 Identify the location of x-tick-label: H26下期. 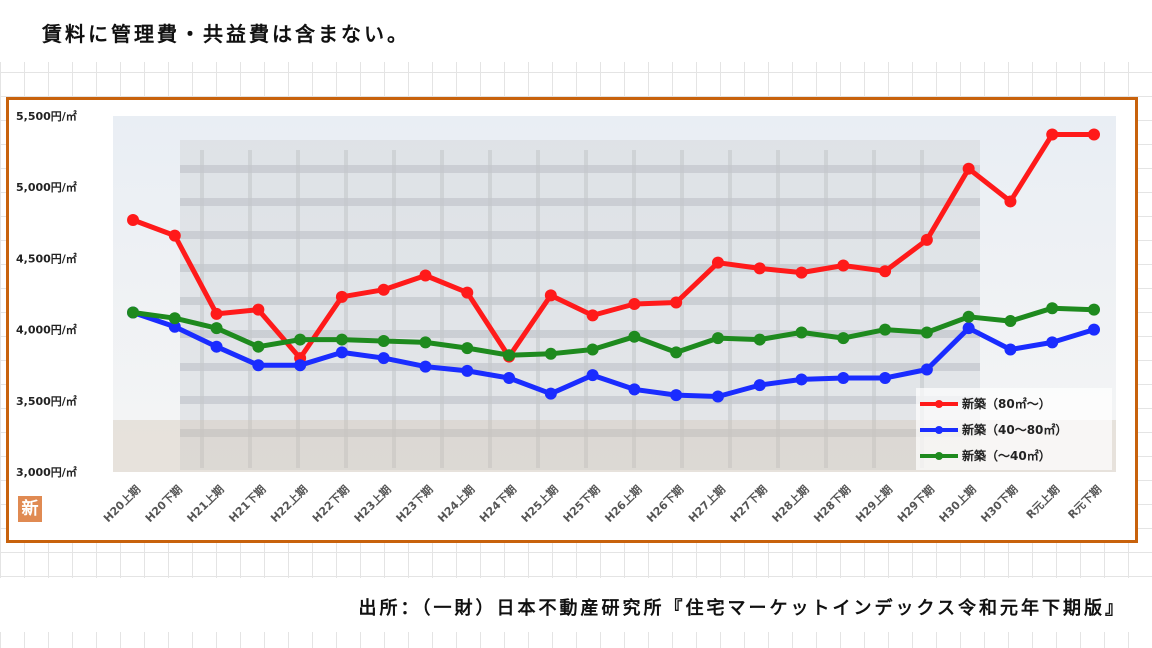
(665, 503).